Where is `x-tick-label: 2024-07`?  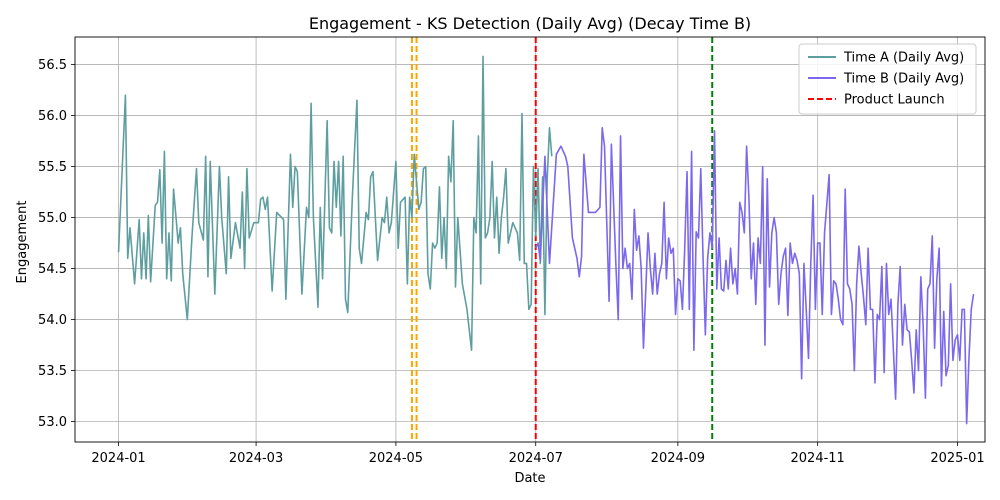
x-tick-label: 2024-07 is located at coordinates (536, 458).